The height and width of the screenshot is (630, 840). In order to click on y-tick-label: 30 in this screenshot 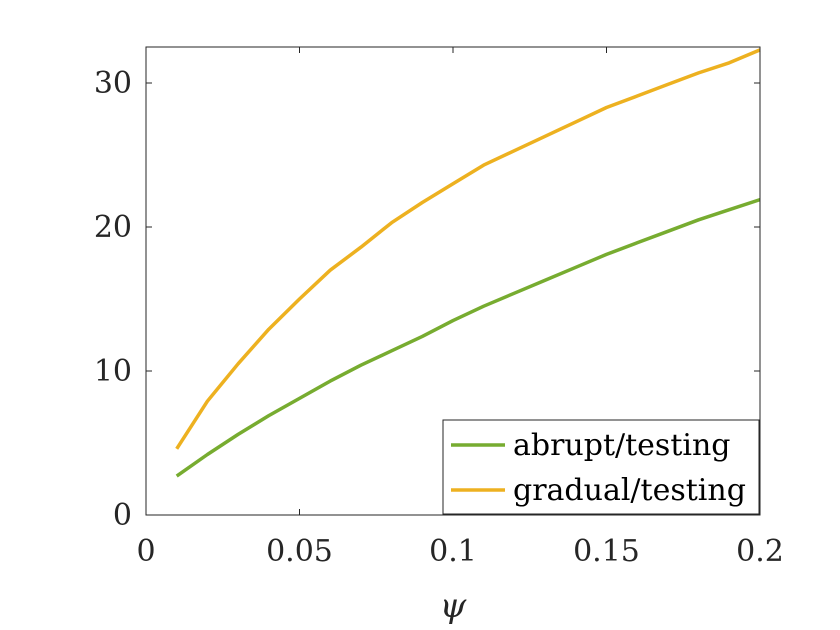, I will do `click(113, 83)`.